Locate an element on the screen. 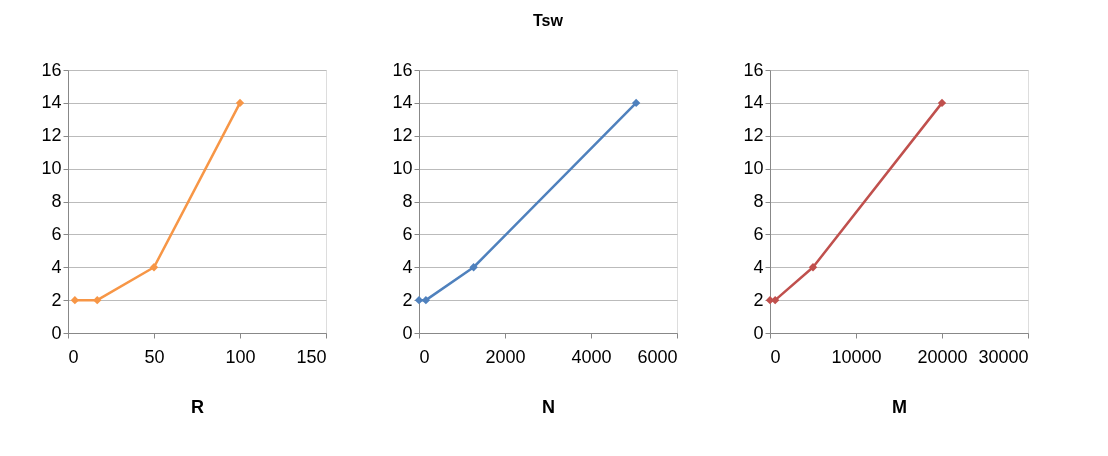 This screenshot has height=456, width=1108. x-tick-label: 150 is located at coordinates (311, 356).